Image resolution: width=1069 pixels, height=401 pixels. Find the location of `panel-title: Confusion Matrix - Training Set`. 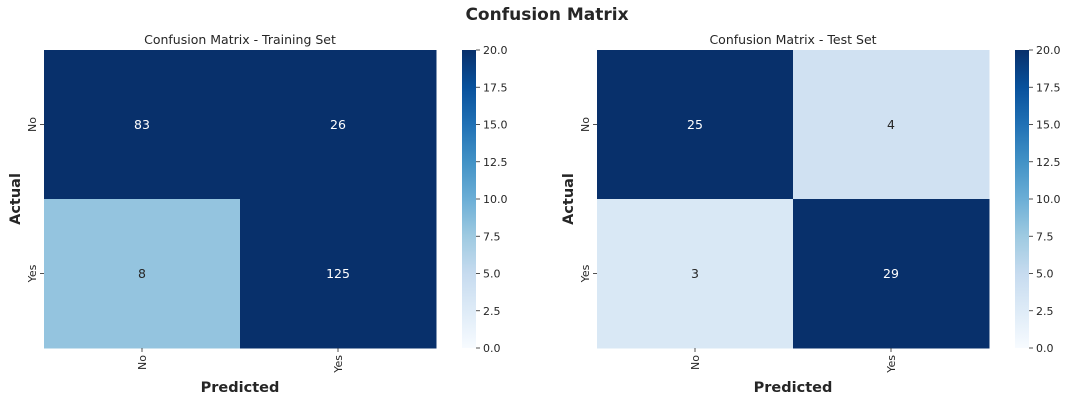

panel-title: Confusion Matrix - Training Set is located at coordinates (240, 39).